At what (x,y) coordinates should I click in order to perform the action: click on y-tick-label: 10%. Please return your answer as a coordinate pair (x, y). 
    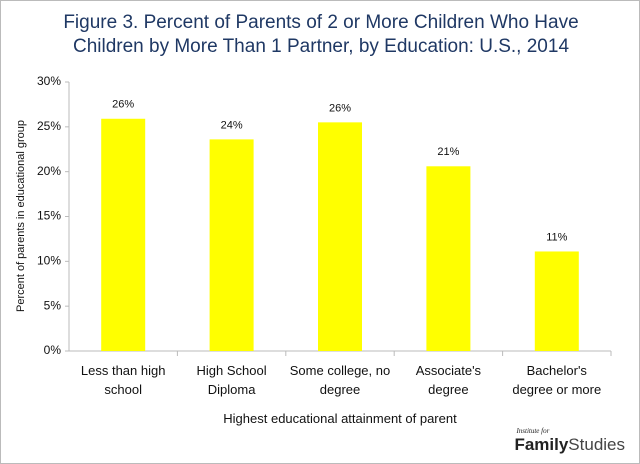
    Looking at the image, I should click on (49, 261).